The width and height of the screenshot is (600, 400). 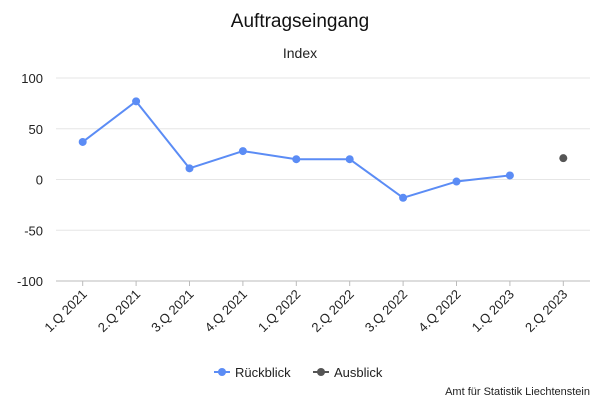 What do you see at coordinates (33, 230) in the screenshot?
I see `y-tick-label: -50` at bounding box center [33, 230].